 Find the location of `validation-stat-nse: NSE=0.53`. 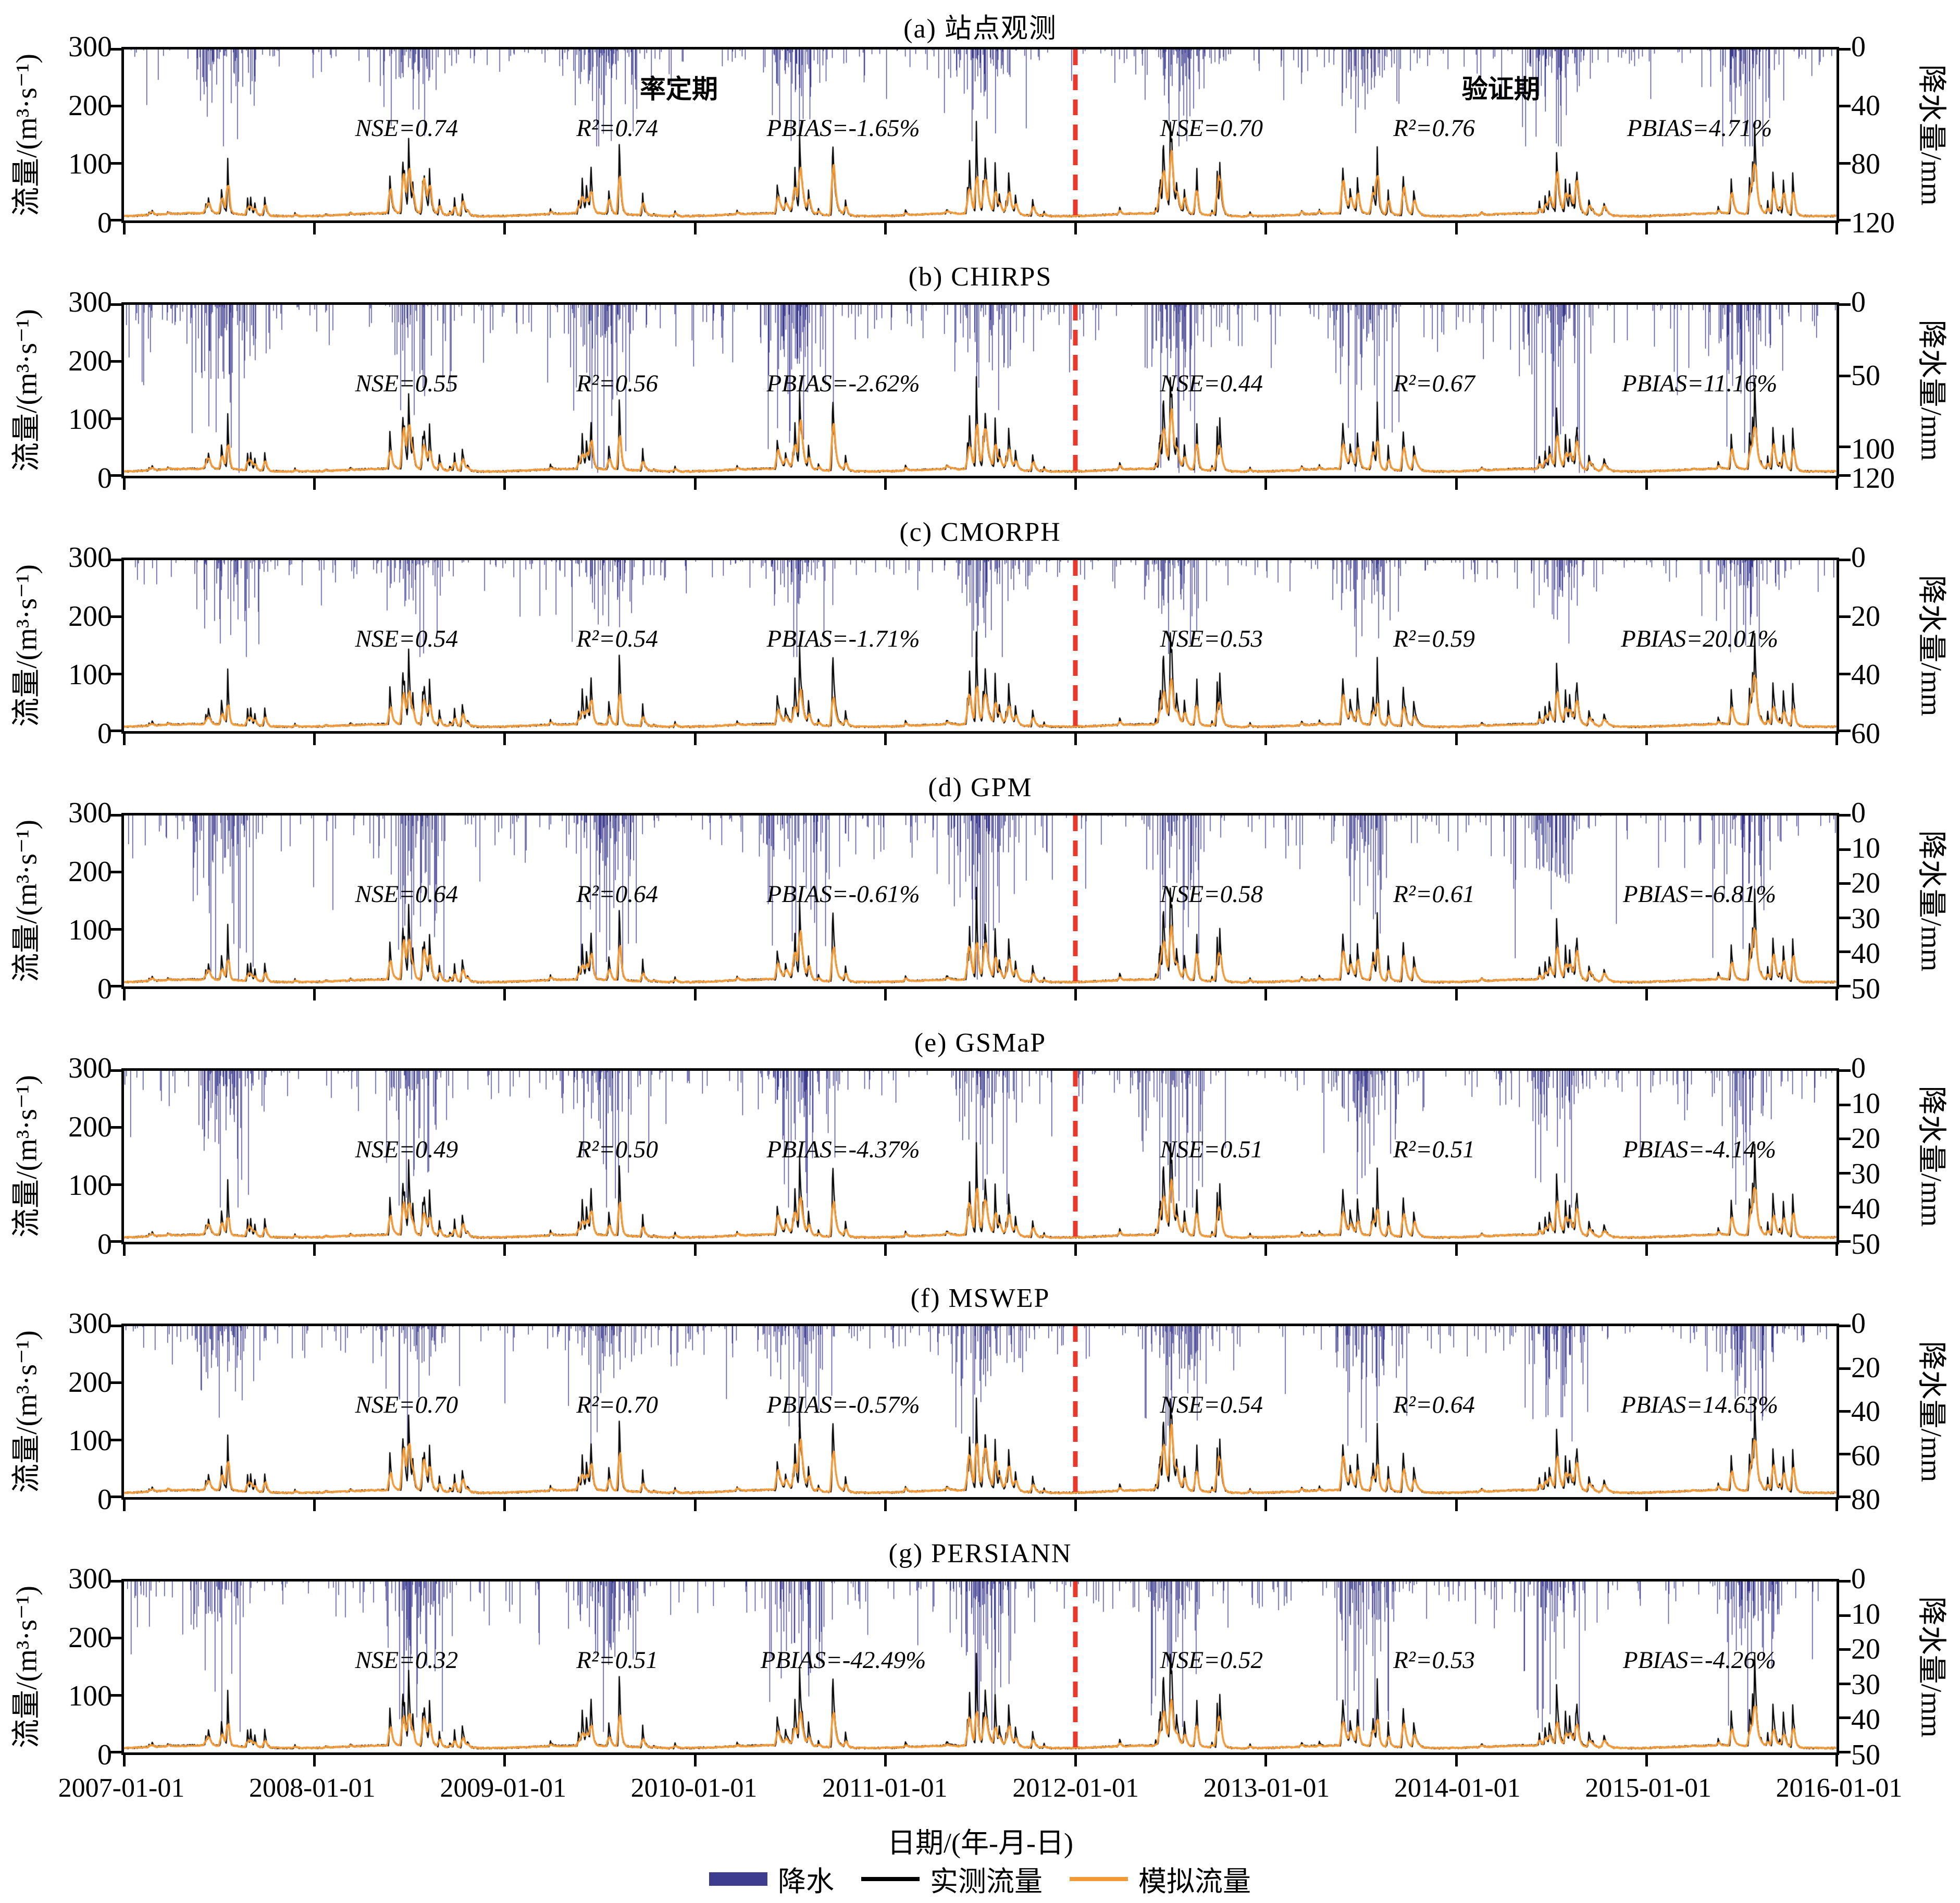

validation-stat-nse: NSE=0.53 is located at coordinates (1212, 638).